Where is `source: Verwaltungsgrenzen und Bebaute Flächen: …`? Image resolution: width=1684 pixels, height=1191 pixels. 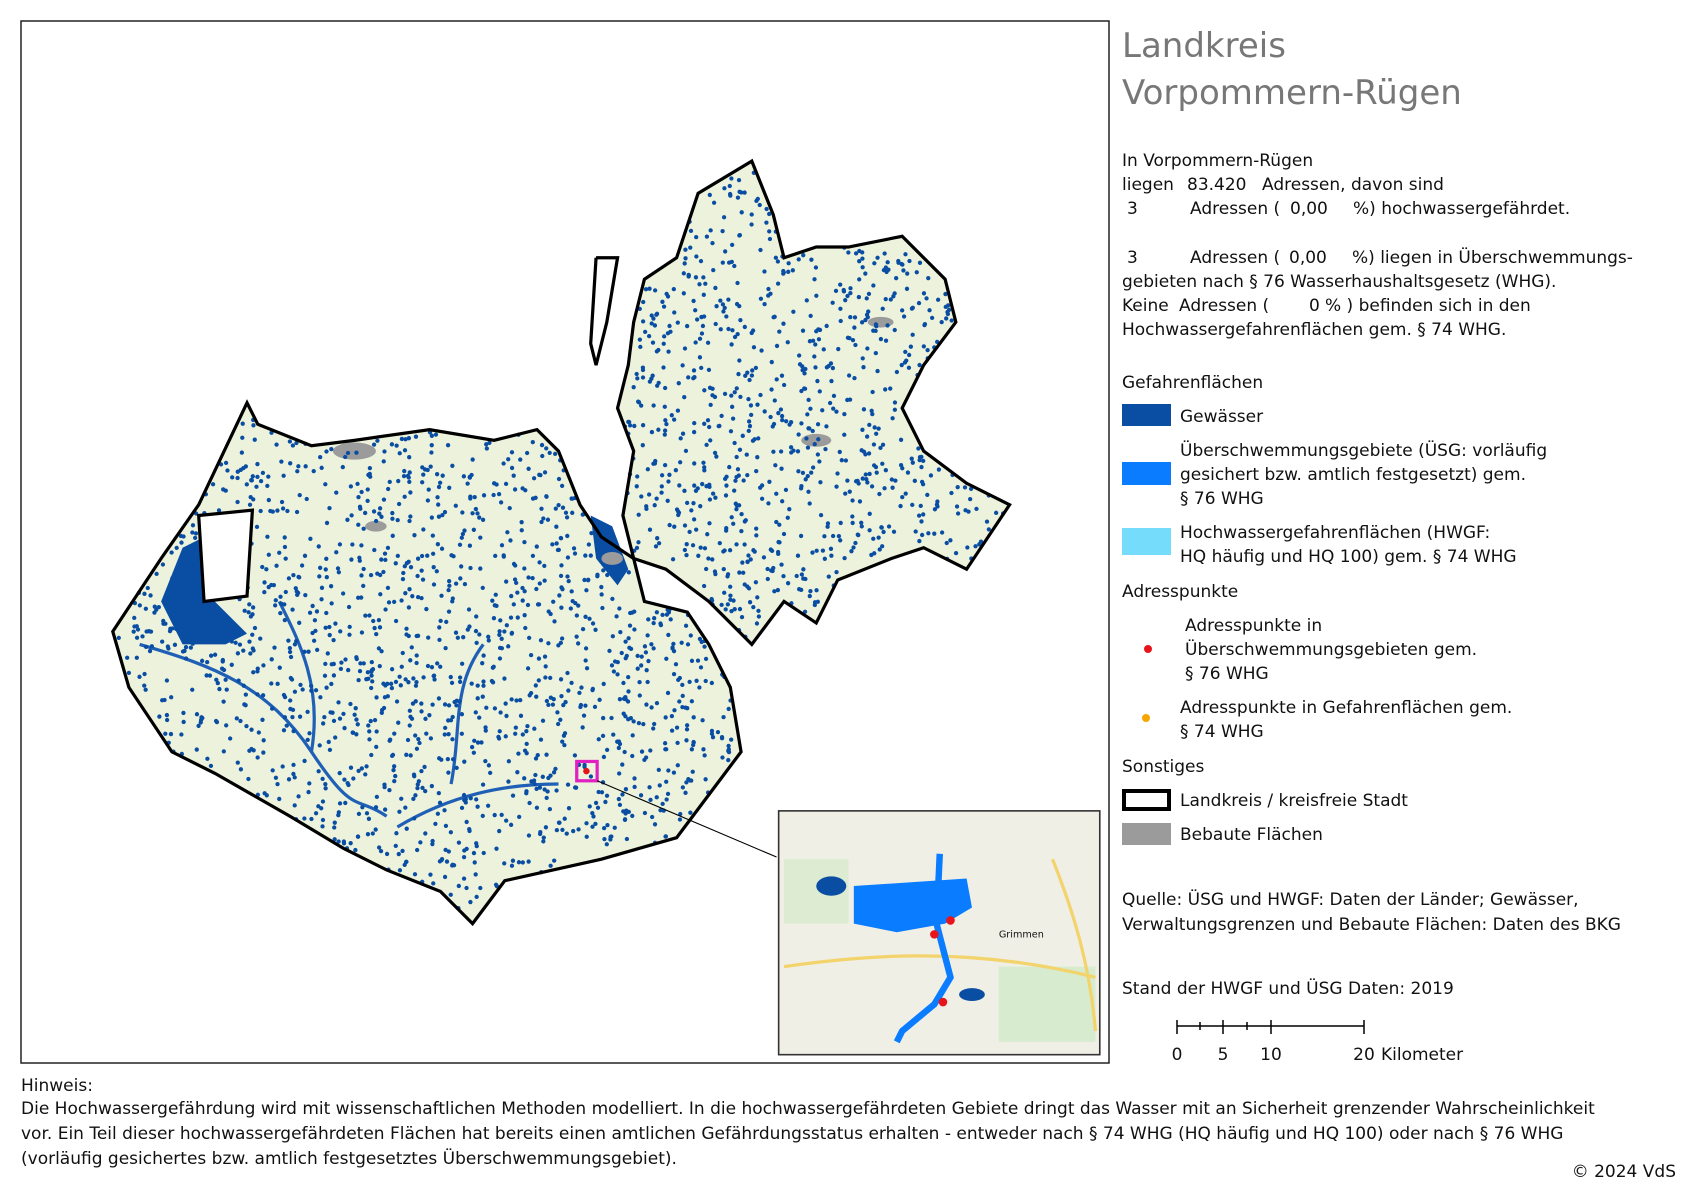
source: Verwaltungsgrenzen und Bebaute Flächen: … is located at coordinates (1371, 925).